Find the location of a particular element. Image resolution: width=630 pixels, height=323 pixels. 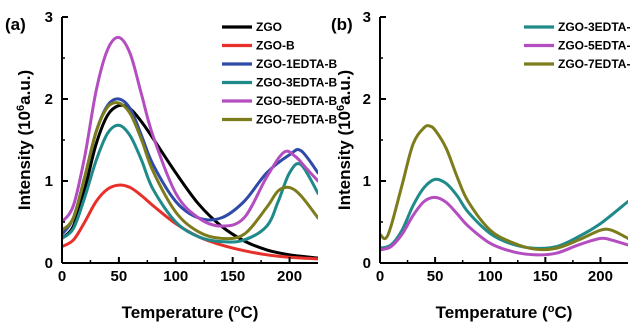

legend-label: ZGO is located at coordinates (269, 27).